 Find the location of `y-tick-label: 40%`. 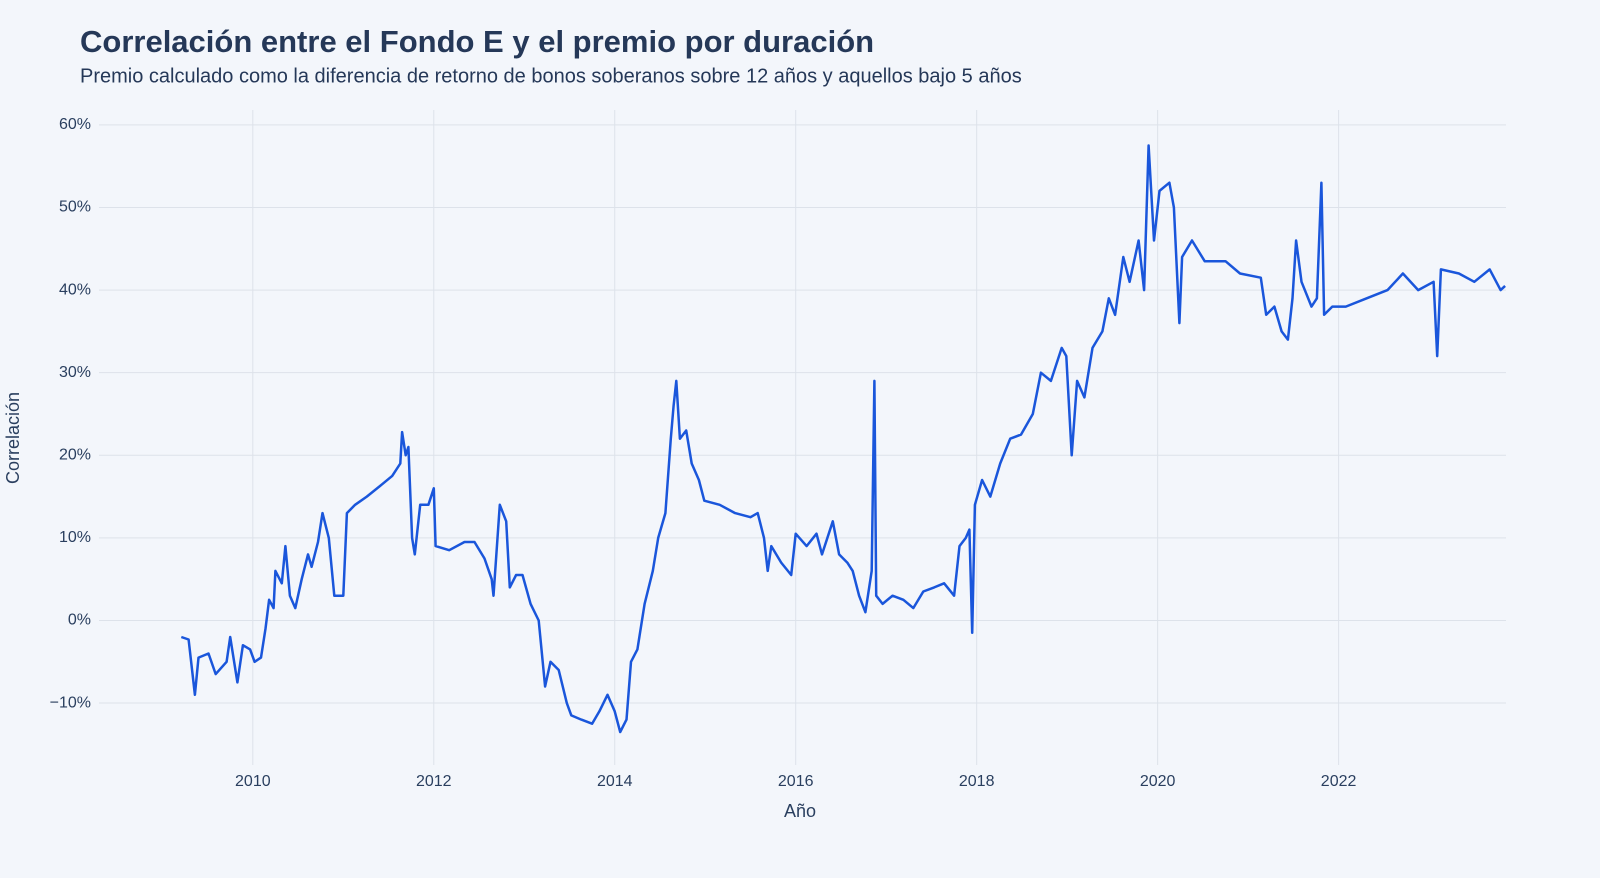

y-tick-label: 40% is located at coordinates (75, 289).